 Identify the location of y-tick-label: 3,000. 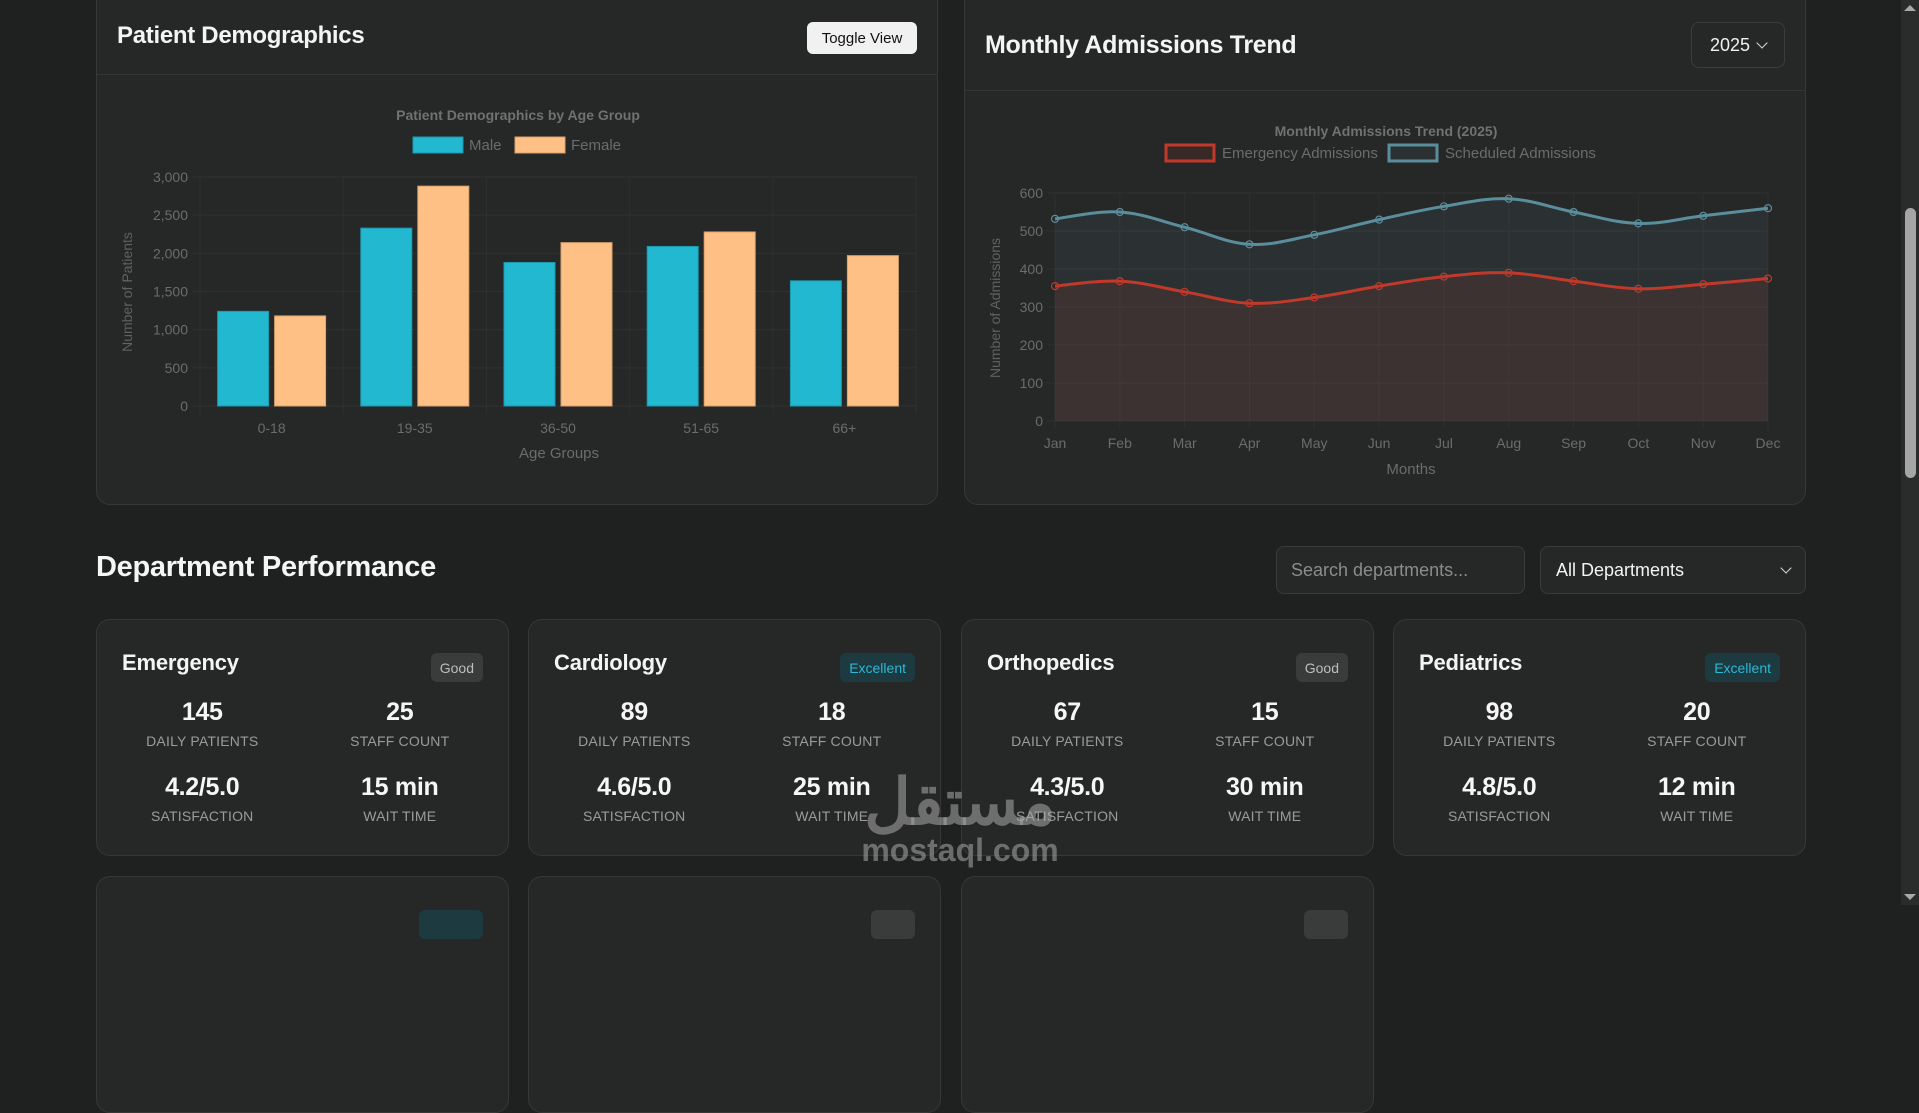
(170, 177).